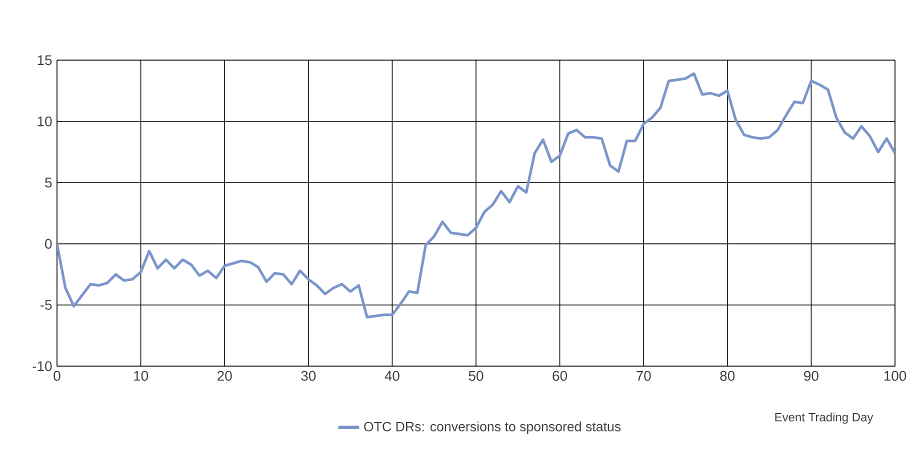 The height and width of the screenshot is (449, 907). Describe the element at coordinates (42, 366) in the screenshot. I see `y-tick-label: -10` at that location.